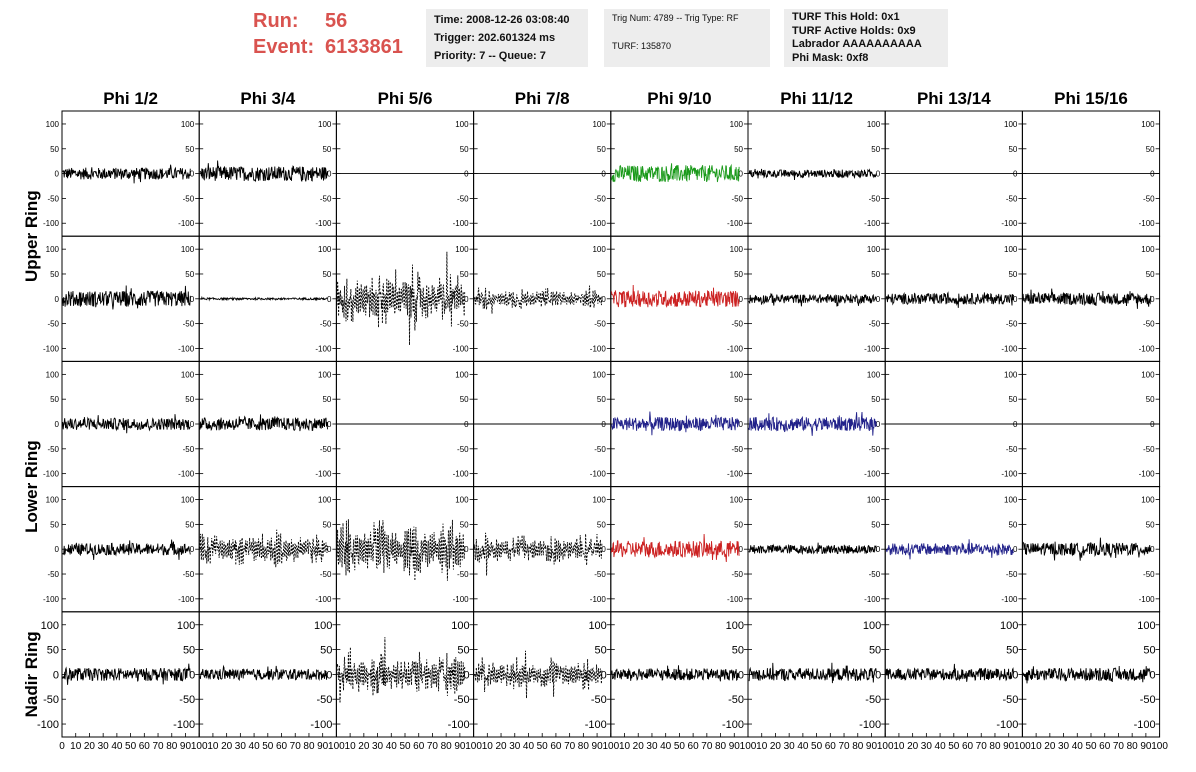  What do you see at coordinates (31, 674) in the screenshot?
I see `ring-label: Nadir Ring` at bounding box center [31, 674].